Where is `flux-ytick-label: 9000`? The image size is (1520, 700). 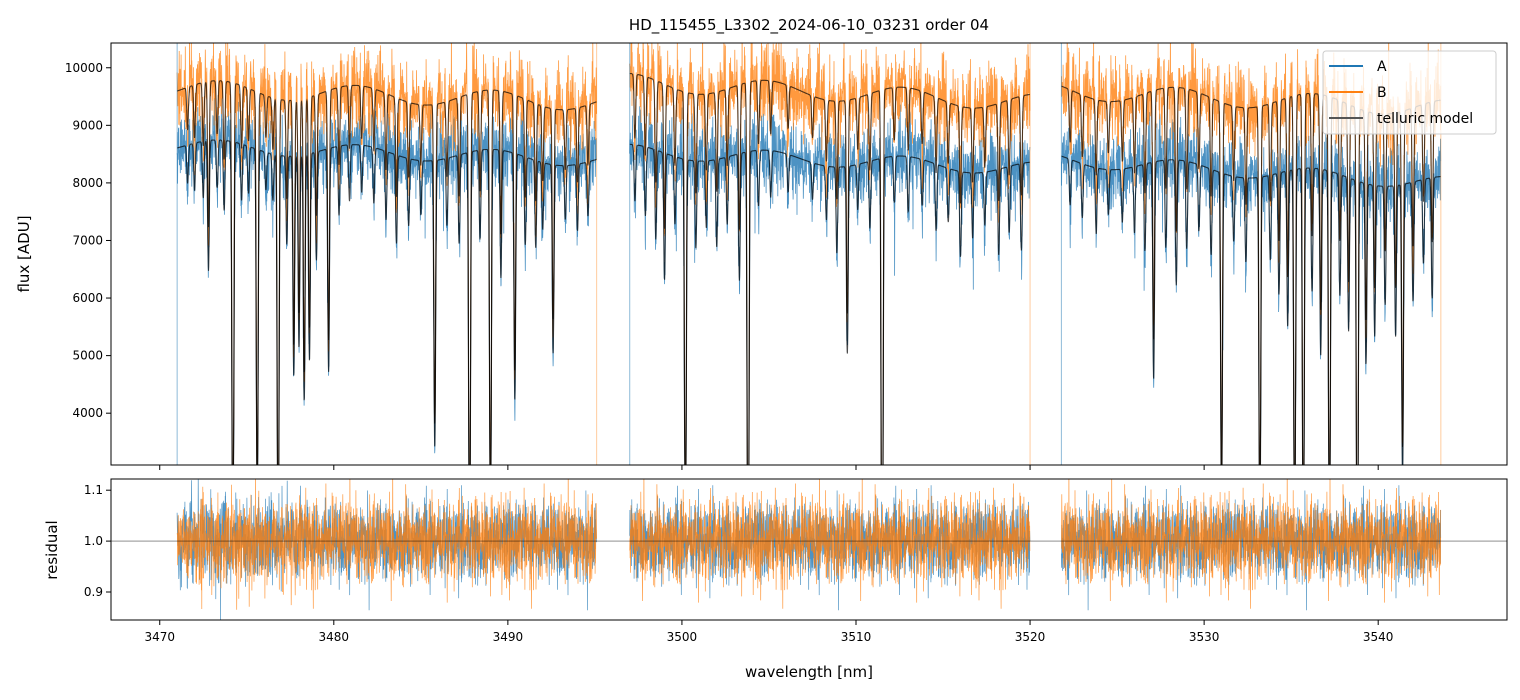 flux-ytick-label: 9000 is located at coordinates (87, 125).